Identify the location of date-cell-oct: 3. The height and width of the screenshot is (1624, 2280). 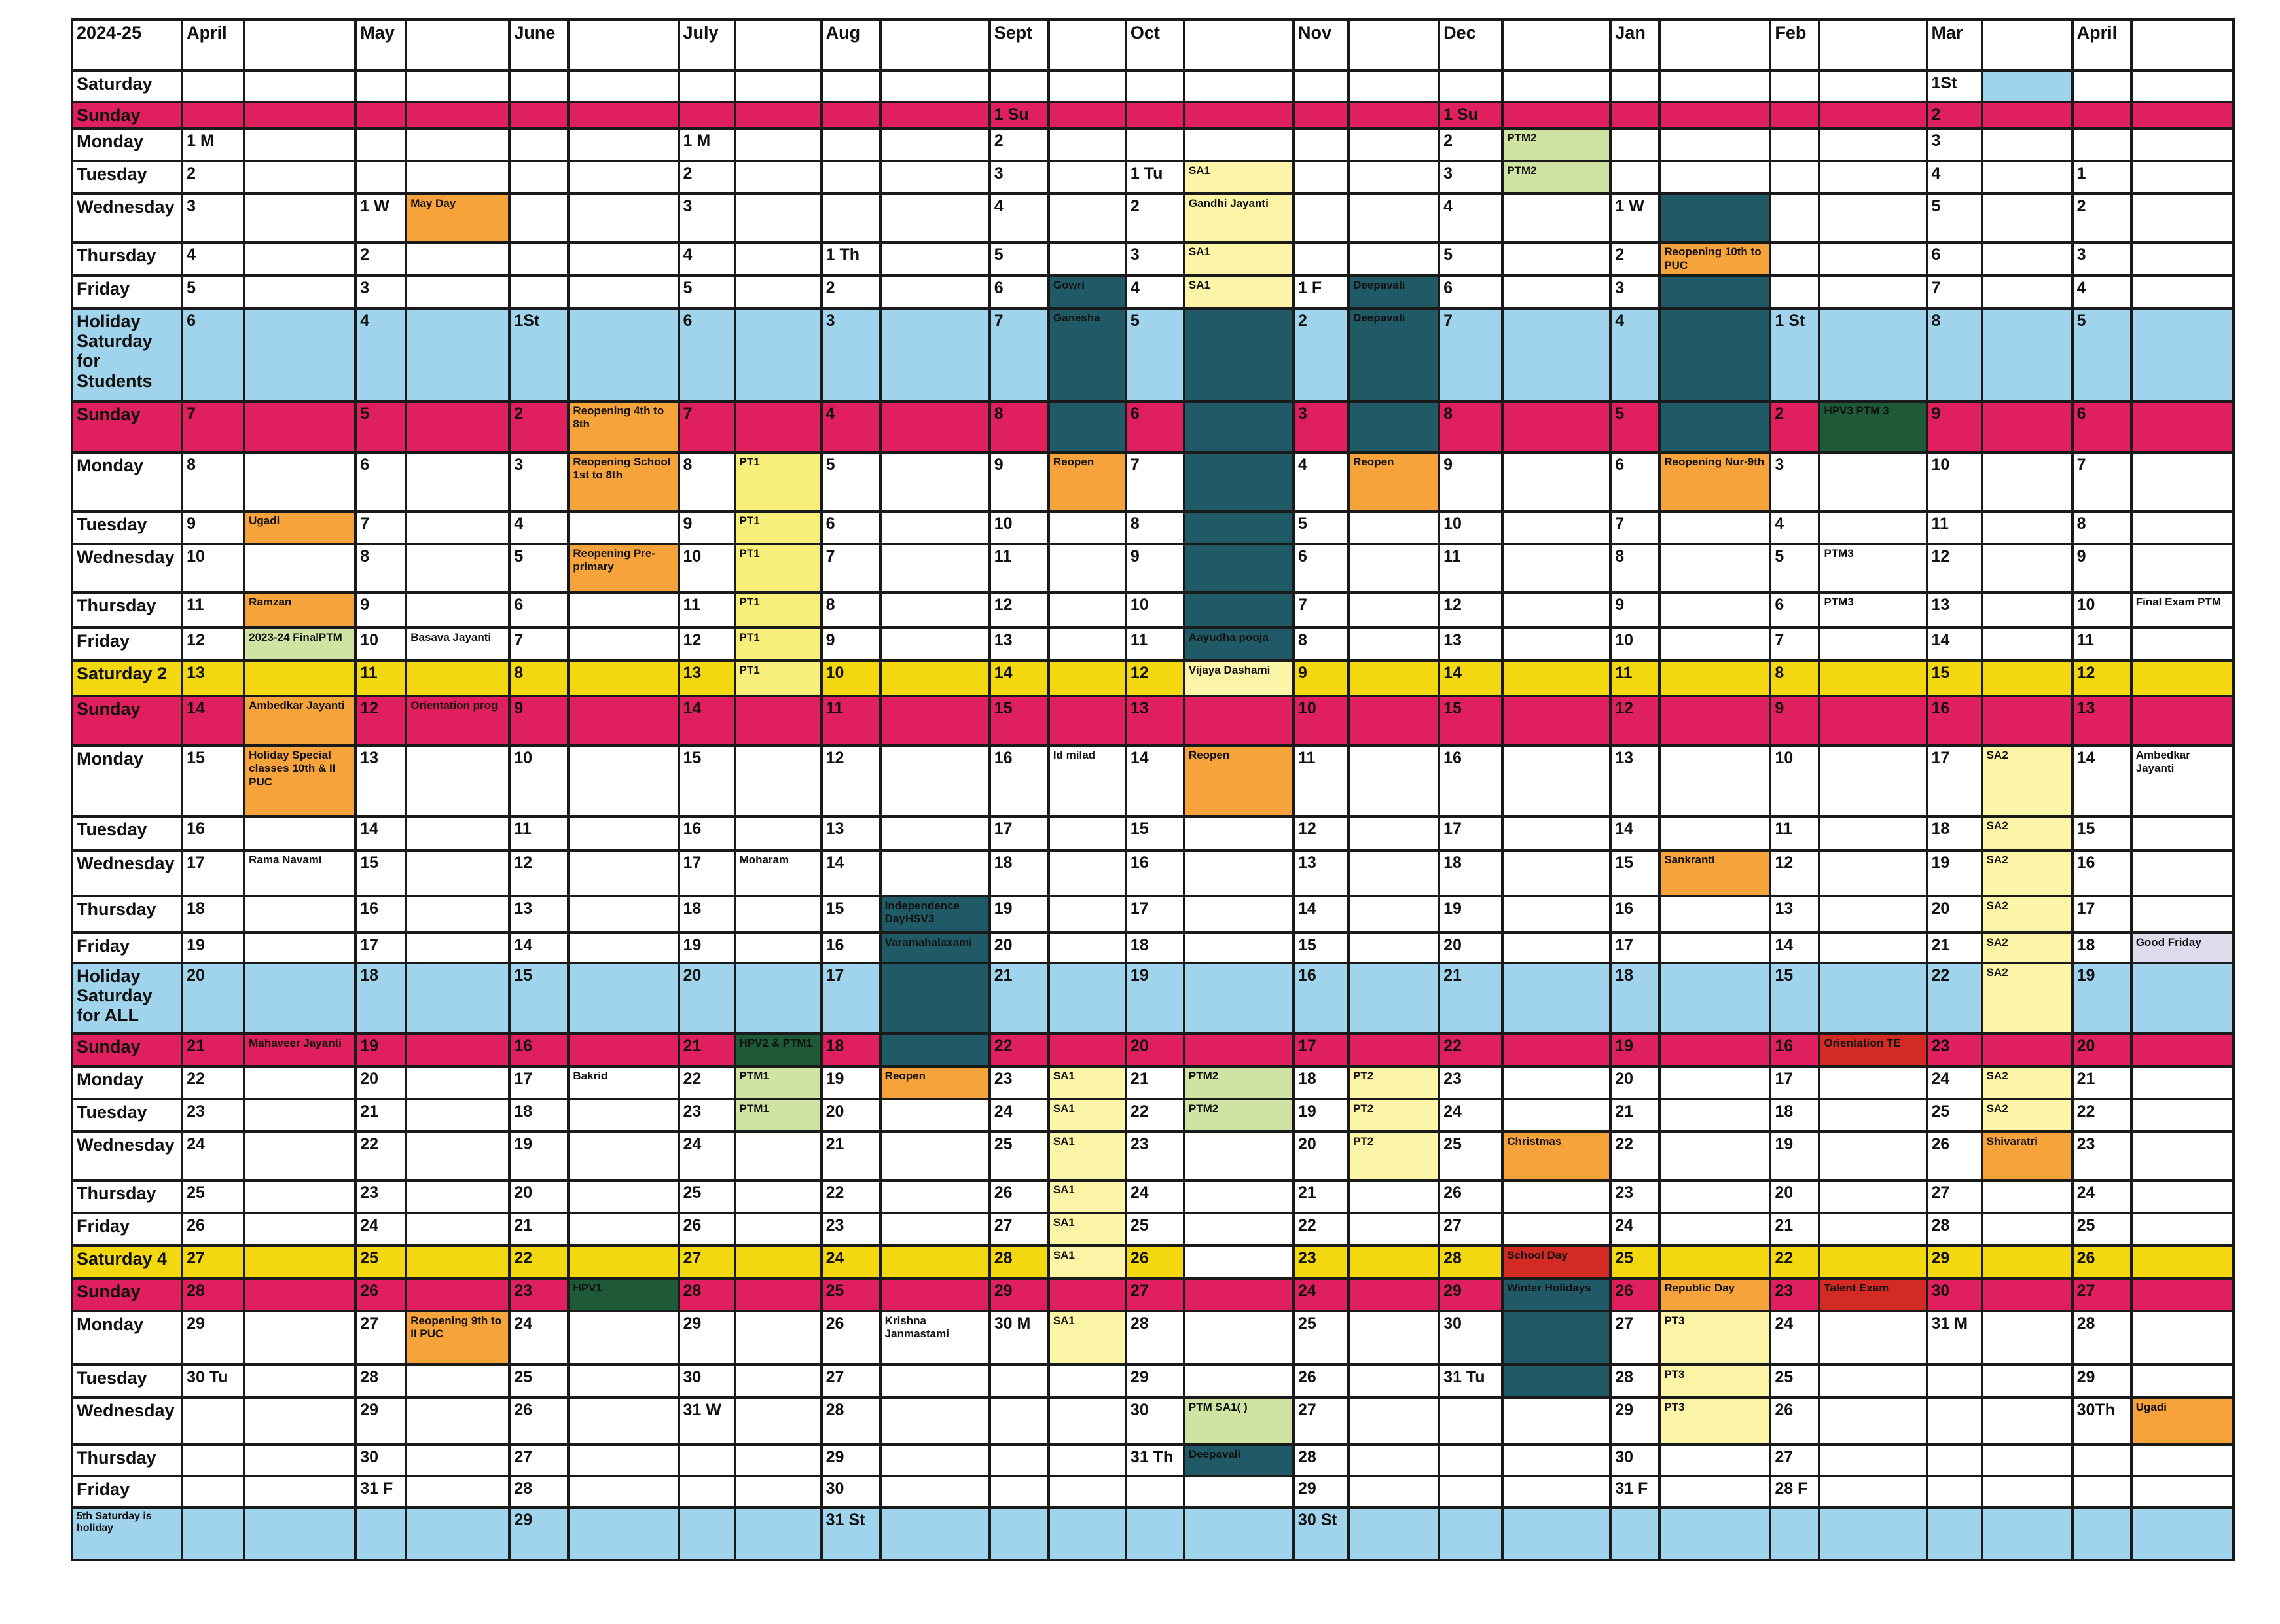
(1154, 259).